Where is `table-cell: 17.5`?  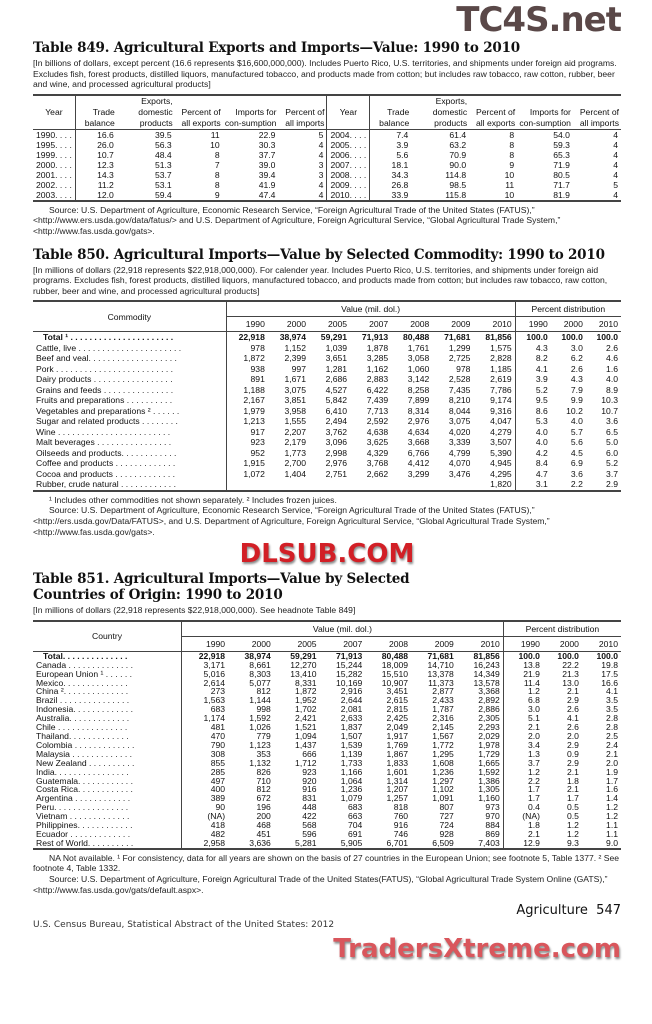 table-cell: 17.5 is located at coordinates (609, 673).